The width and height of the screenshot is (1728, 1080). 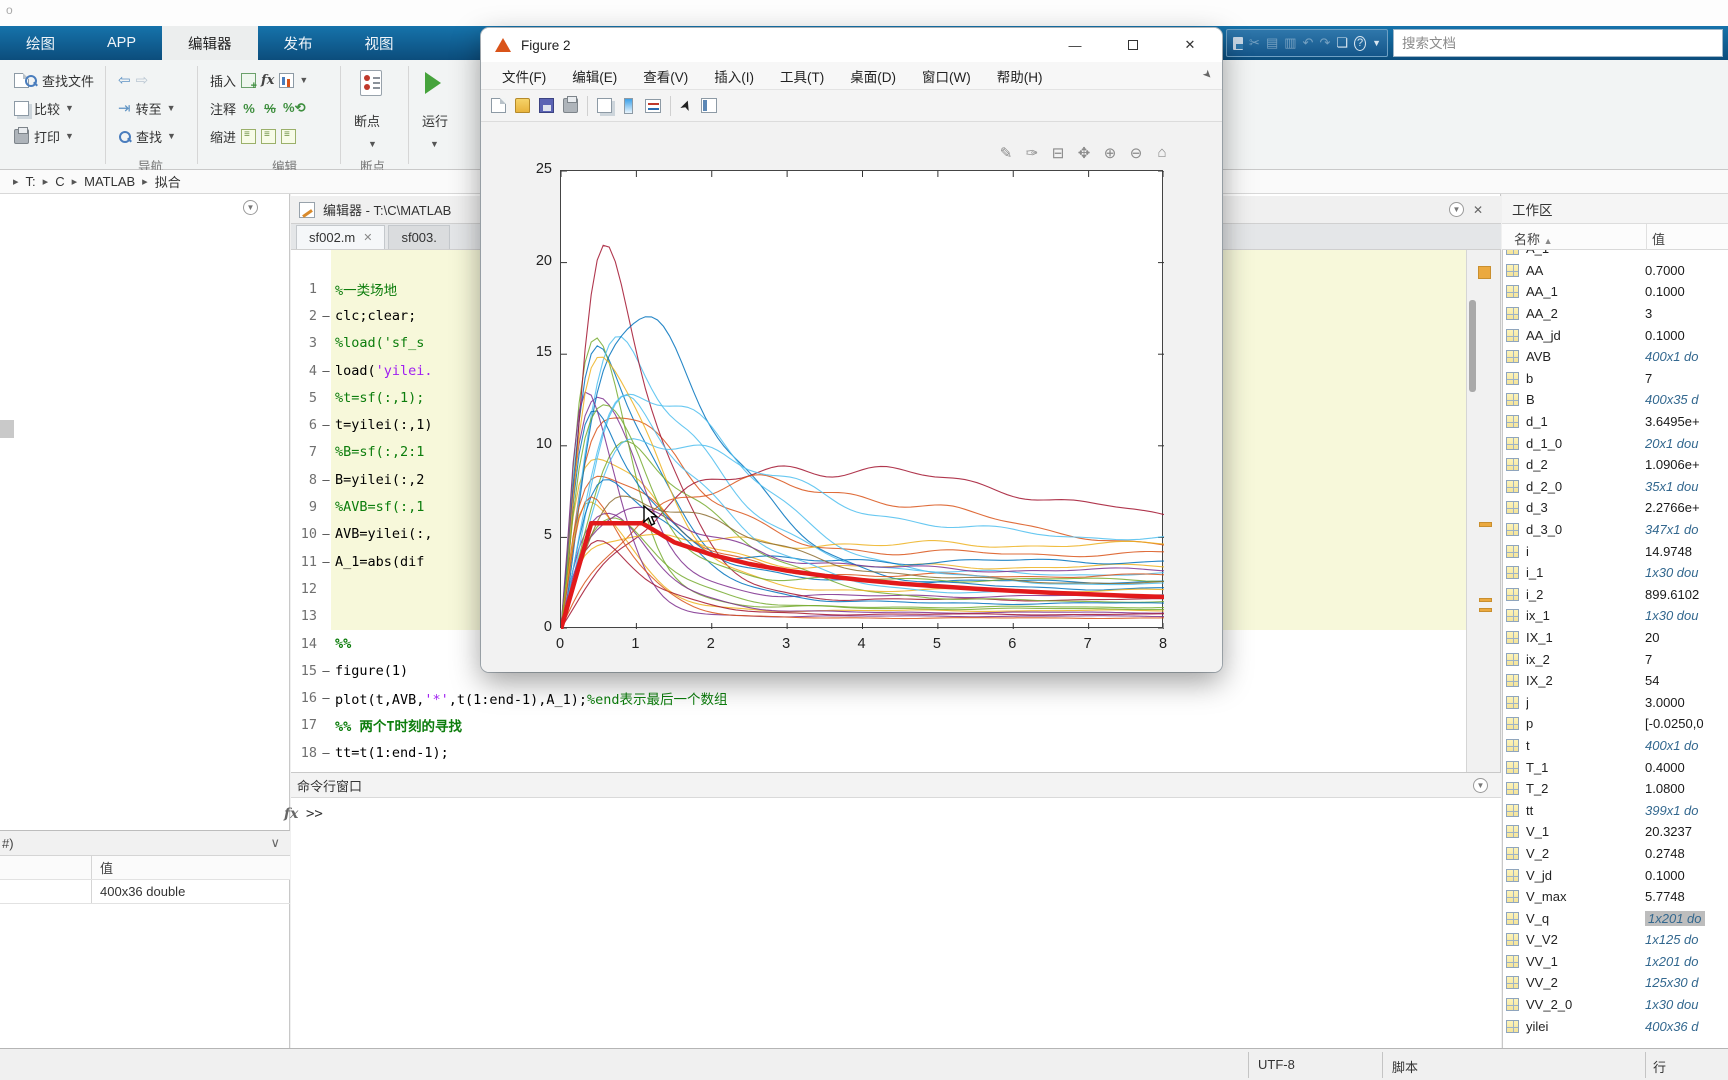 What do you see at coordinates (1615, 422) in the screenshot?
I see `list-item: d_1 3.6495e+` at bounding box center [1615, 422].